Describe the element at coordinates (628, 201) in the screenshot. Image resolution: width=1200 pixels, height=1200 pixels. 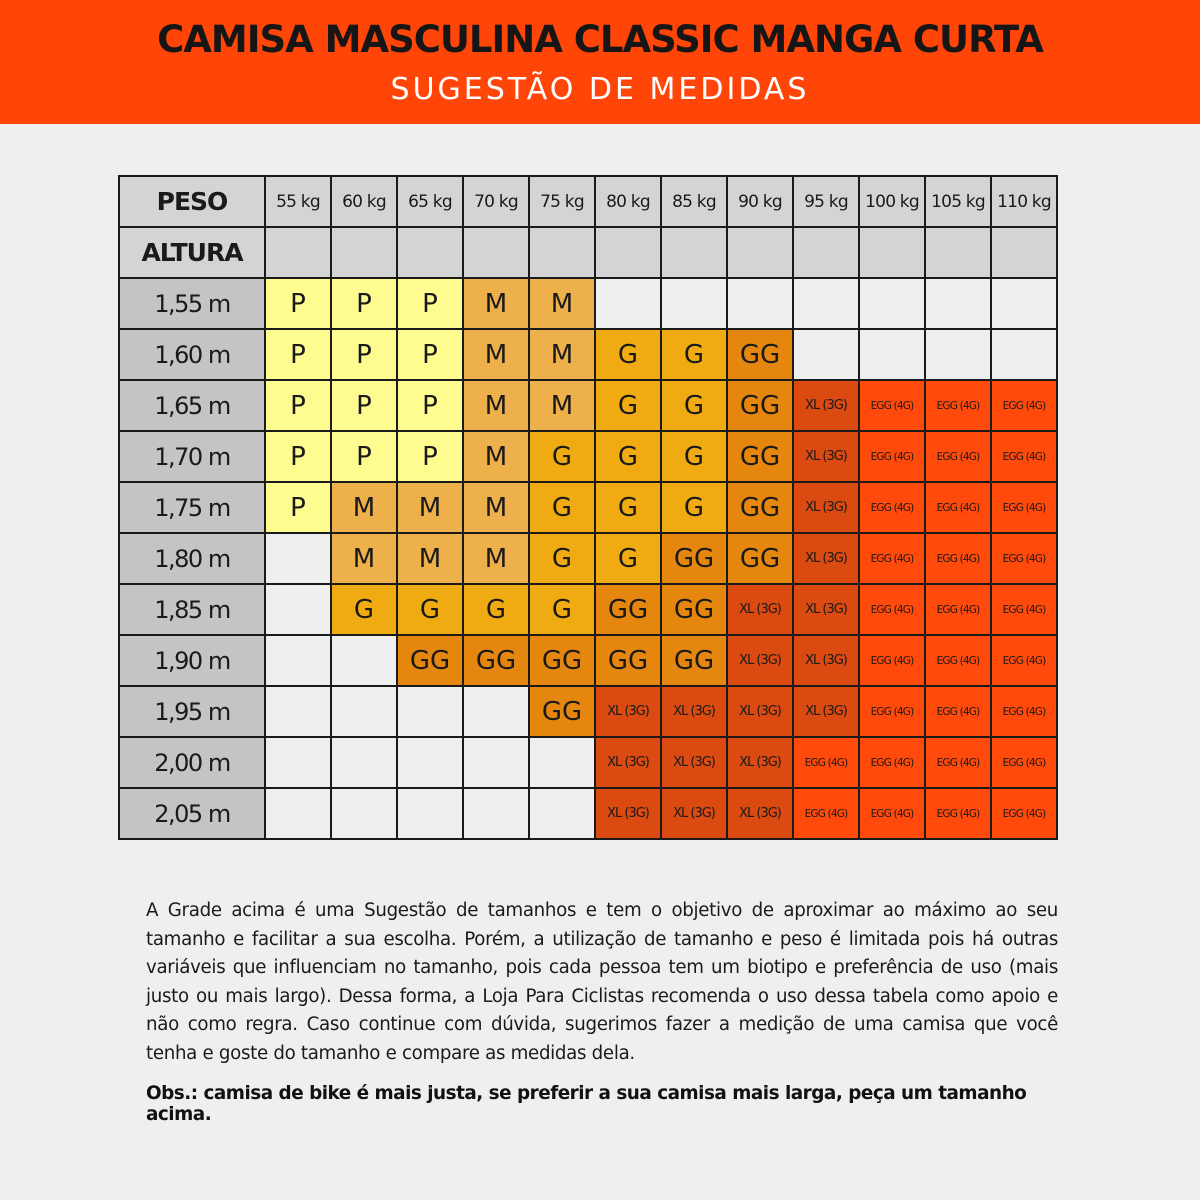
I see `weight-header-cell: 80 kg` at that location.